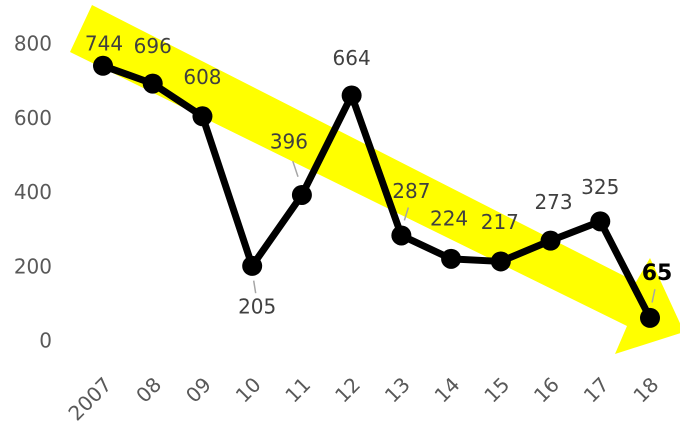  What do you see at coordinates (449, 218) in the screenshot?
I see `data-label: 224` at bounding box center [449, 218].